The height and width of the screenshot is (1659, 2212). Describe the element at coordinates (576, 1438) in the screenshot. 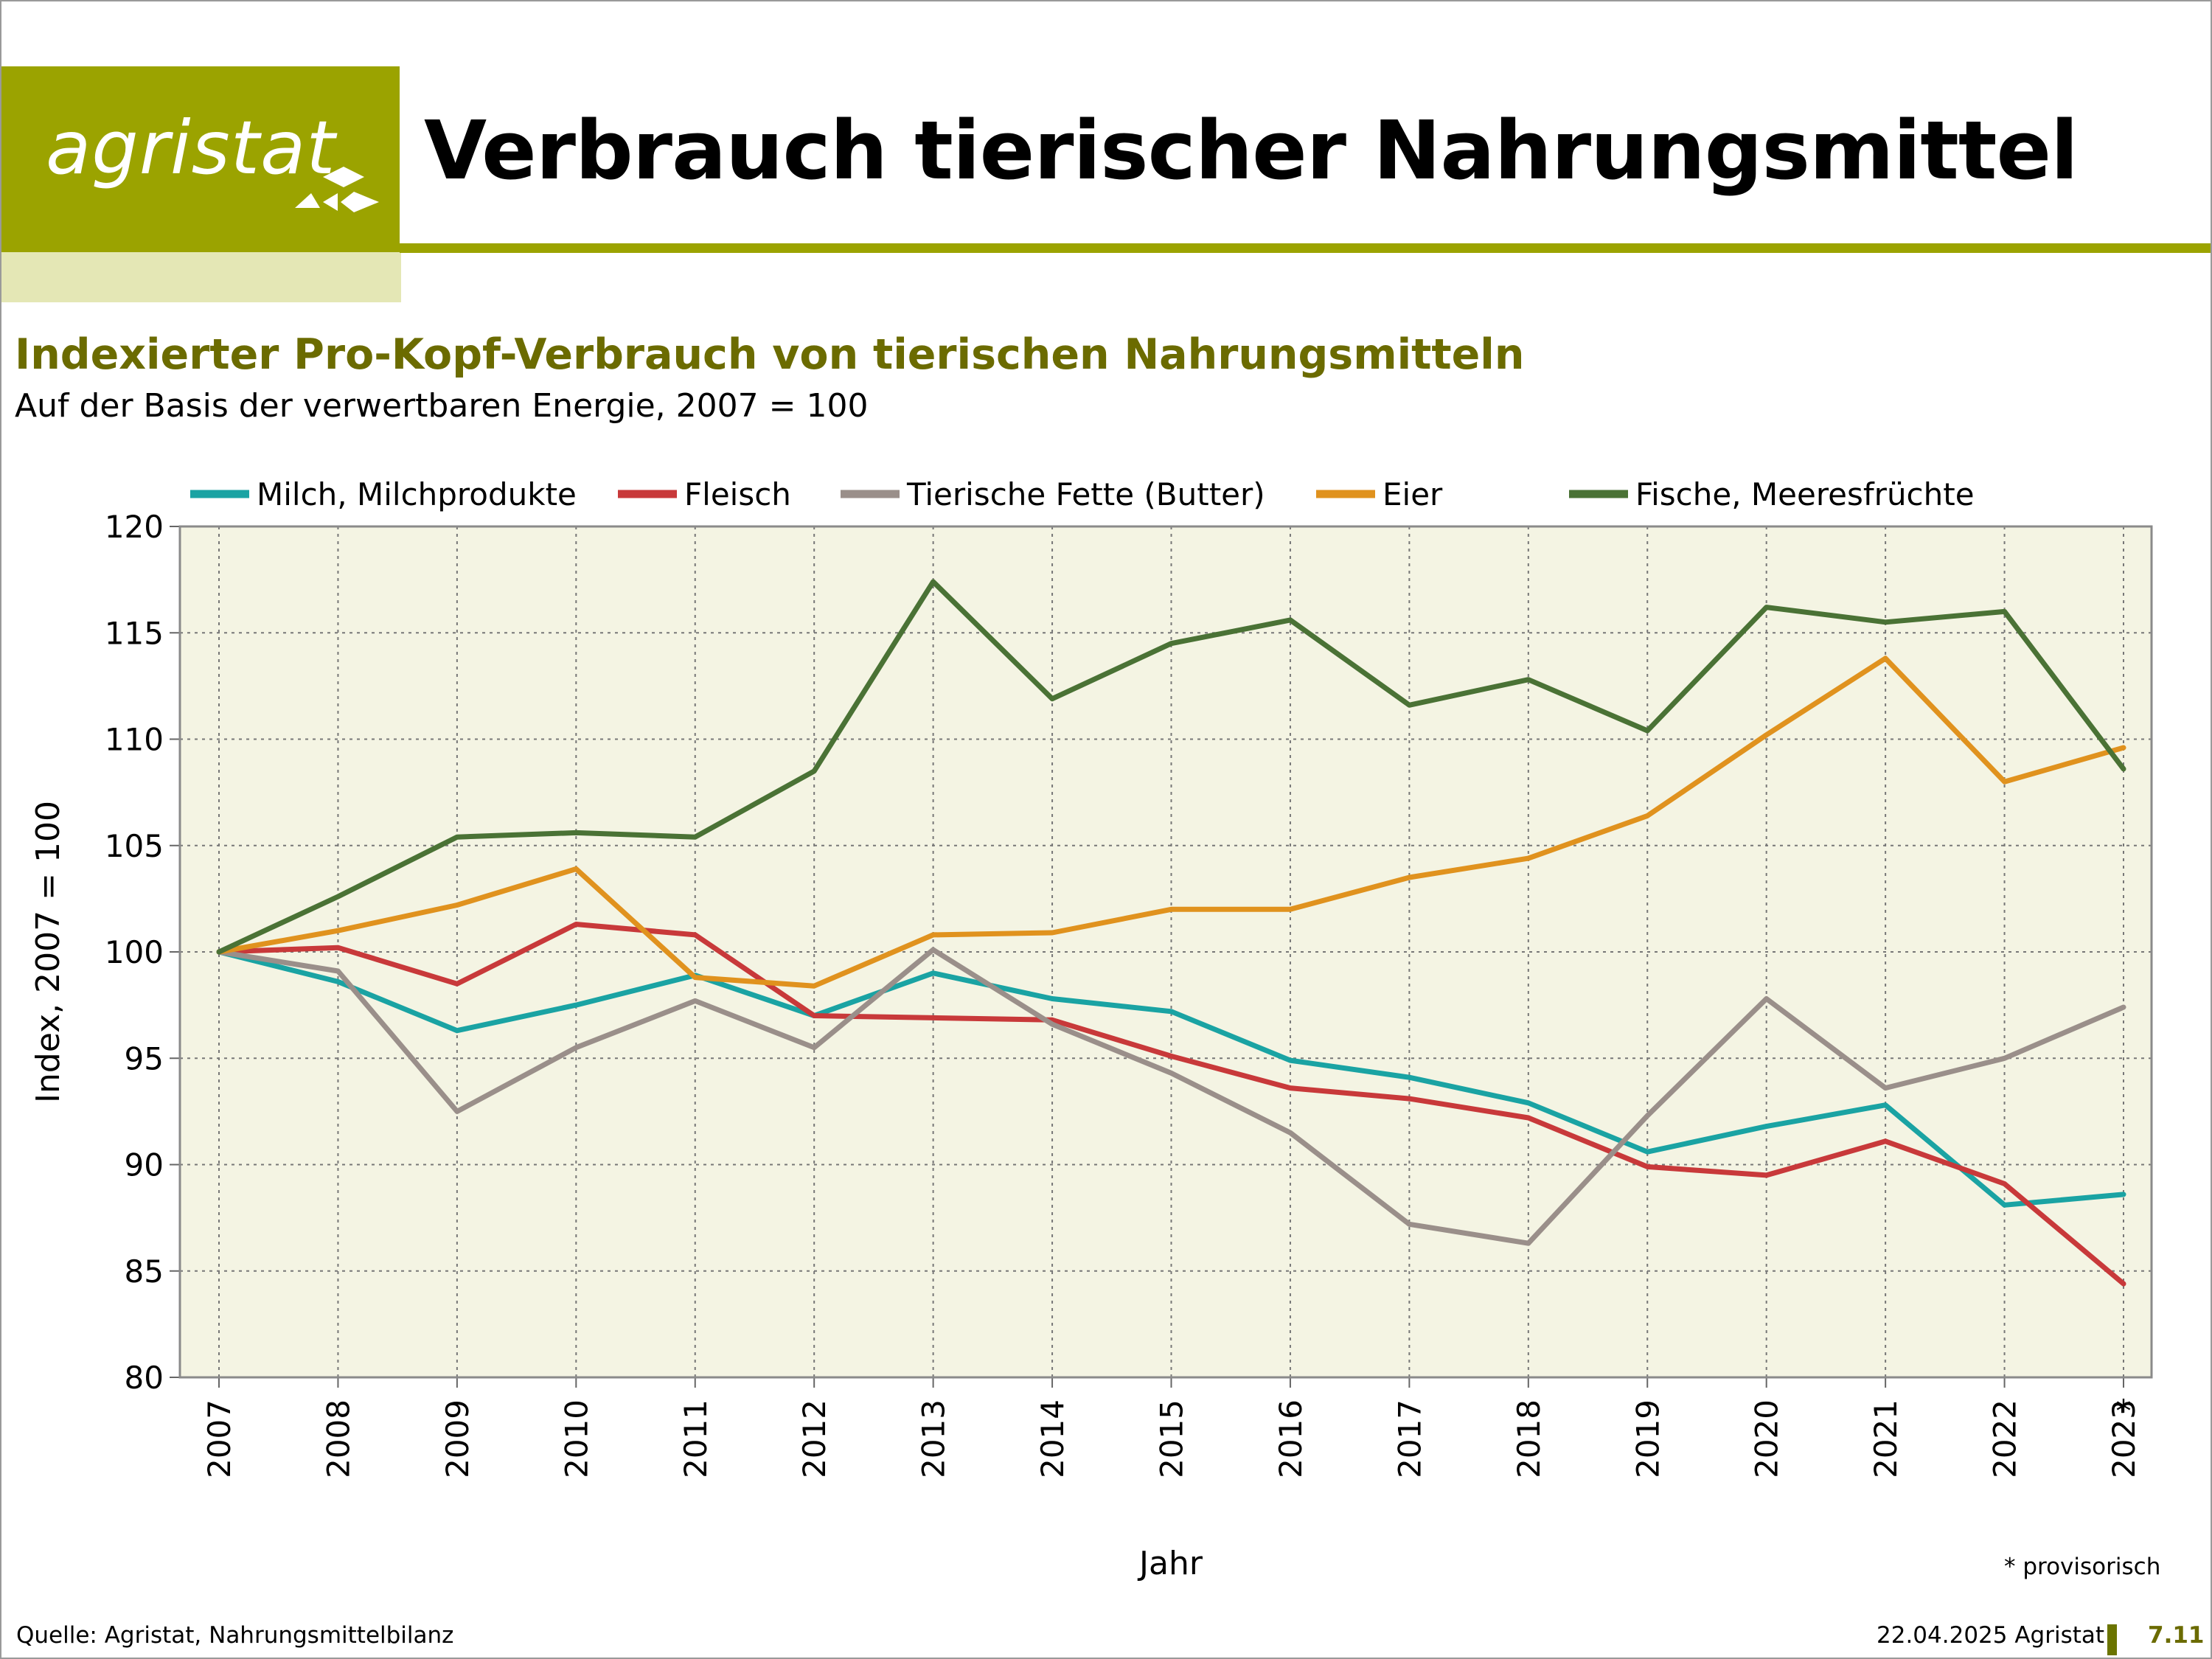

I see `x-tick-label: 2010` at that location.